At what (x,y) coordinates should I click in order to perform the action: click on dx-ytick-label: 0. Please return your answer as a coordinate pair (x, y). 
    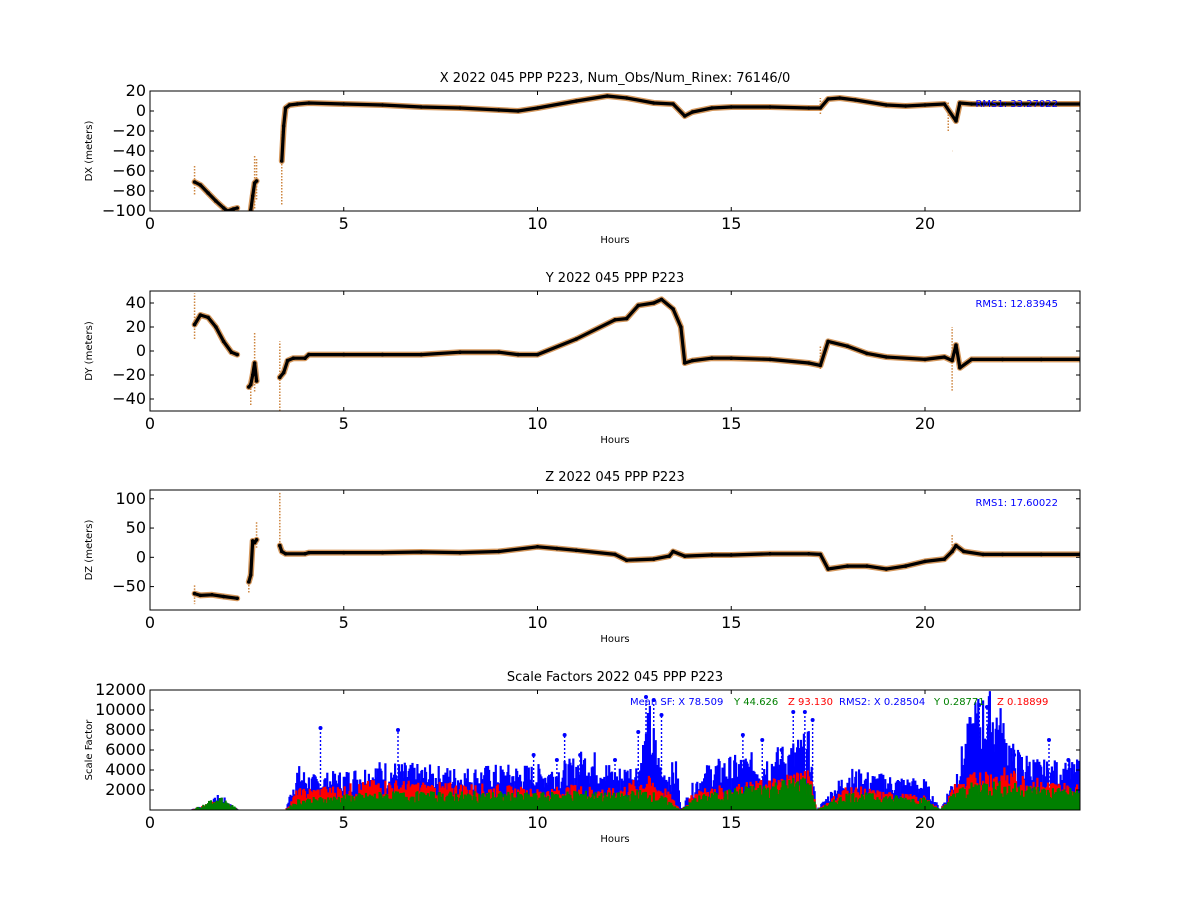
    Looking at the image, I should click on (141, 110).